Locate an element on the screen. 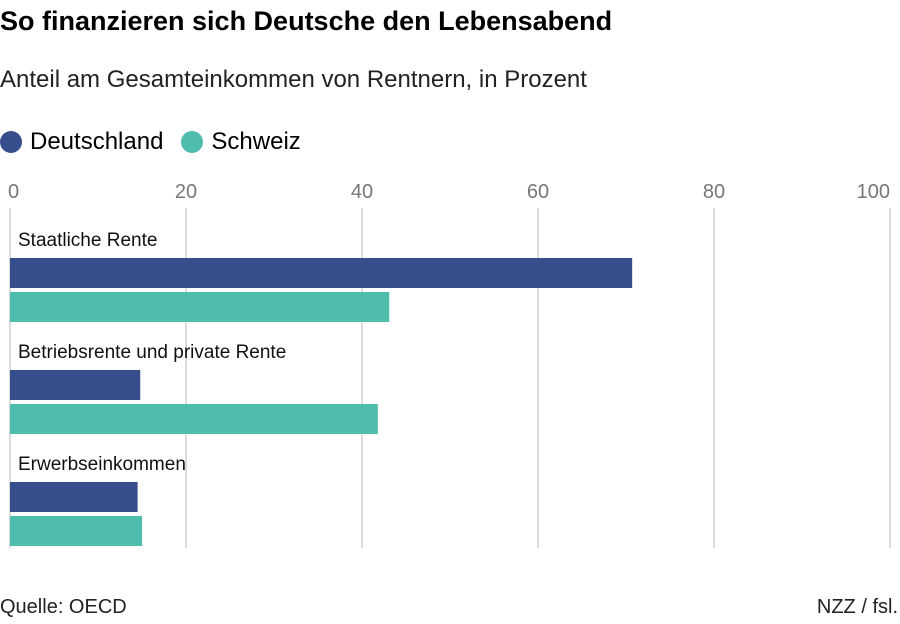  tick-label-80: 80 is located at coordinates (714, 192).